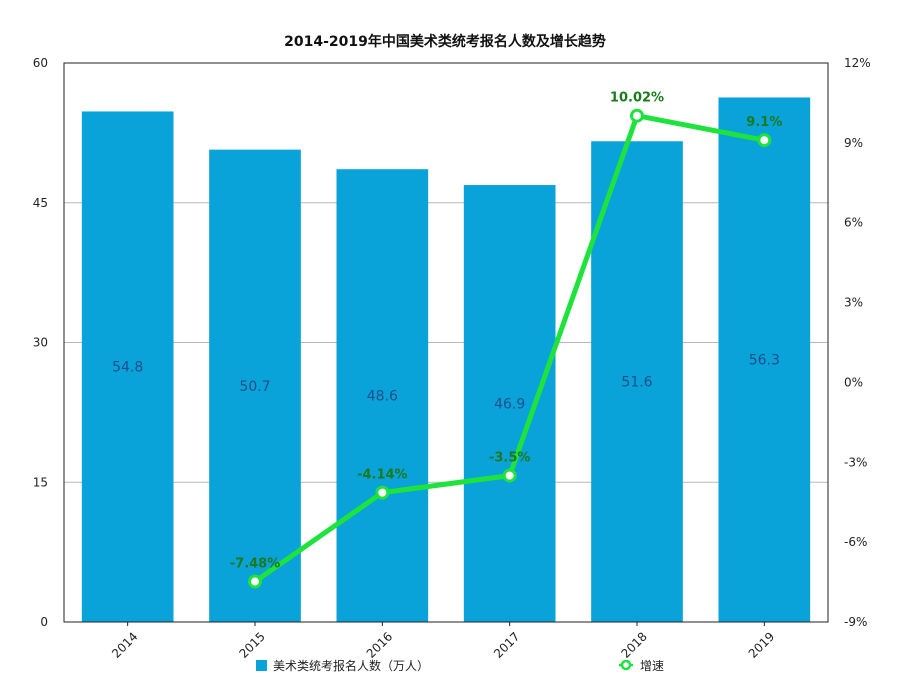 The height and width of the screenshot is (695, 908). What do you see at coordinates (857, 63) in the screenshot?
I see `y-right-tick-label: 12%` at bounding box center [857, 63].